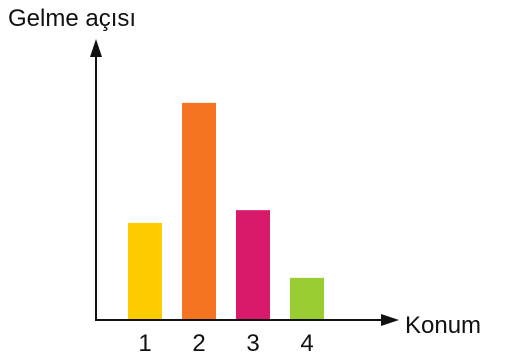 This screenshot has width=508, height=359. Describe the element at coordinates (306, 343) in the screenshot. I see `x-tick-label-4: 4` at that location.